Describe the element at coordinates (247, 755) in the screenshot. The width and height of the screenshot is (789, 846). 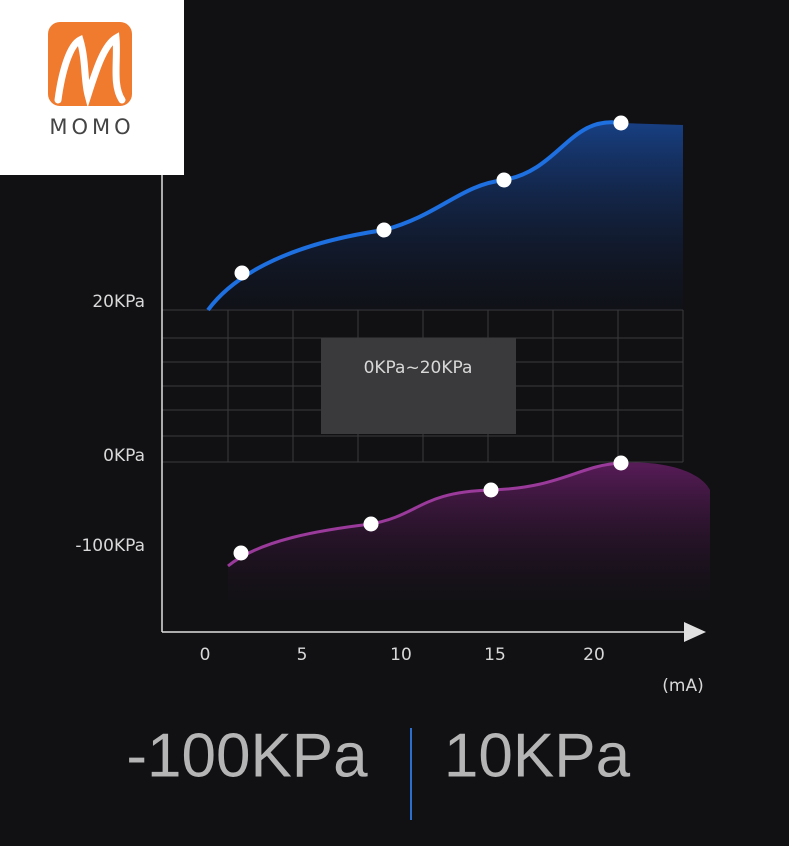
I see `spec-value: -100KPa` at that location.